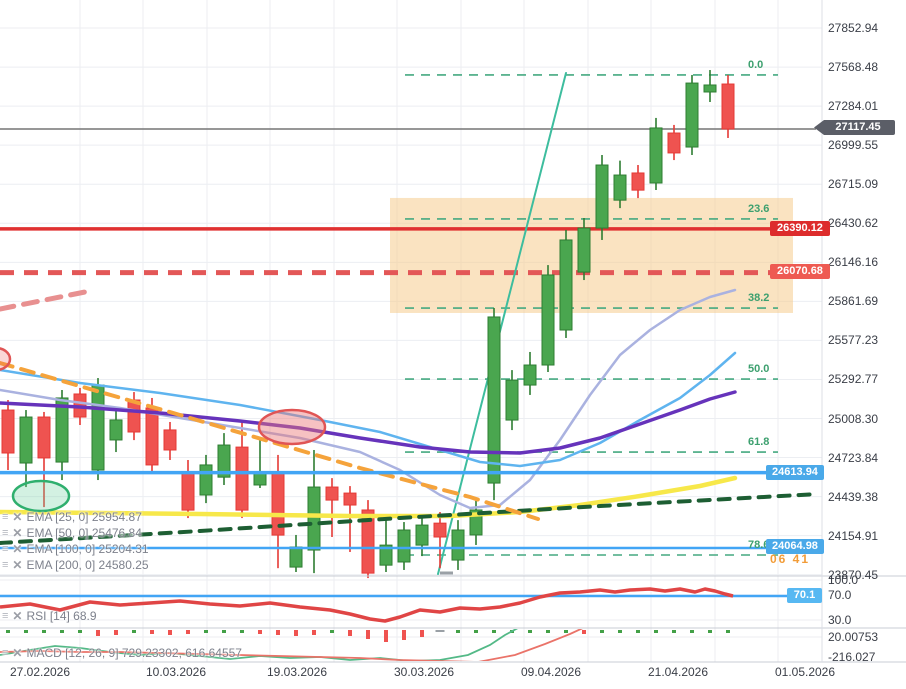 Image resolution: width=906 pixels, height=689 pixels. I want to click on price-badge-26390.12: 26390.12, so click(800, 228).